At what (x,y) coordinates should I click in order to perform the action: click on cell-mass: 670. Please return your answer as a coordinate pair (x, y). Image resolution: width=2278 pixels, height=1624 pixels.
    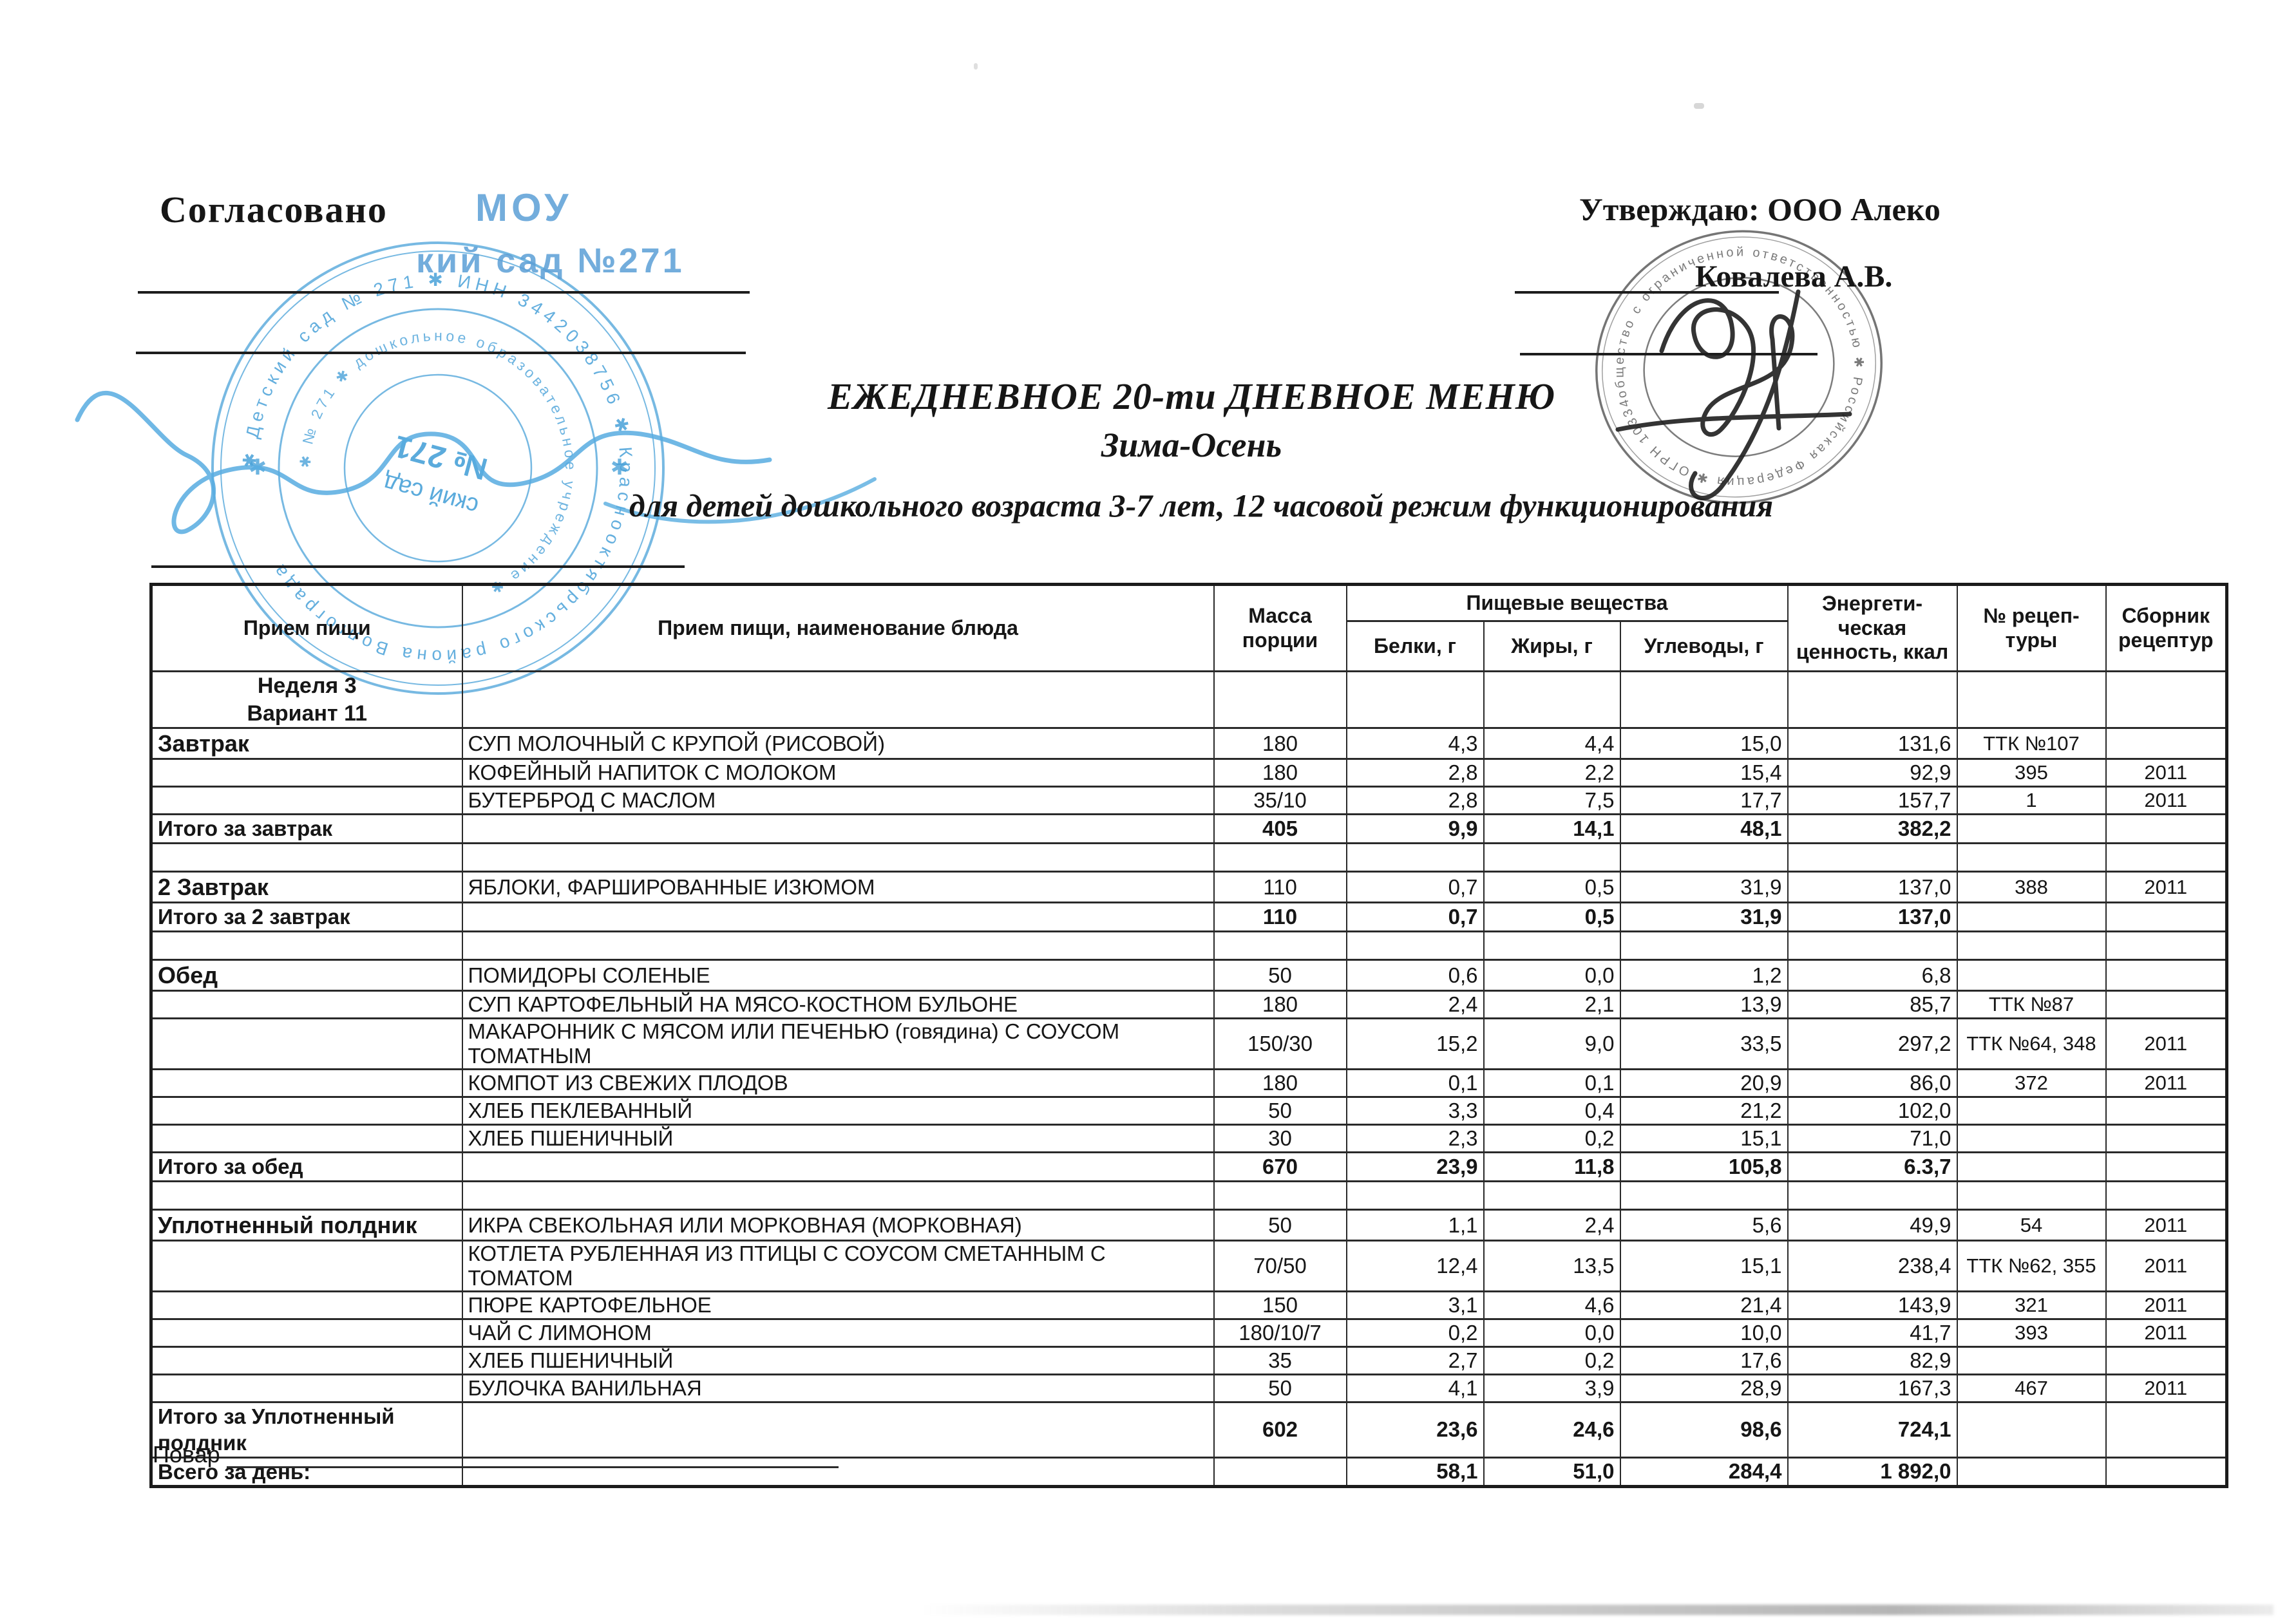
    Looking at the image, I should click on (1280, 1167).